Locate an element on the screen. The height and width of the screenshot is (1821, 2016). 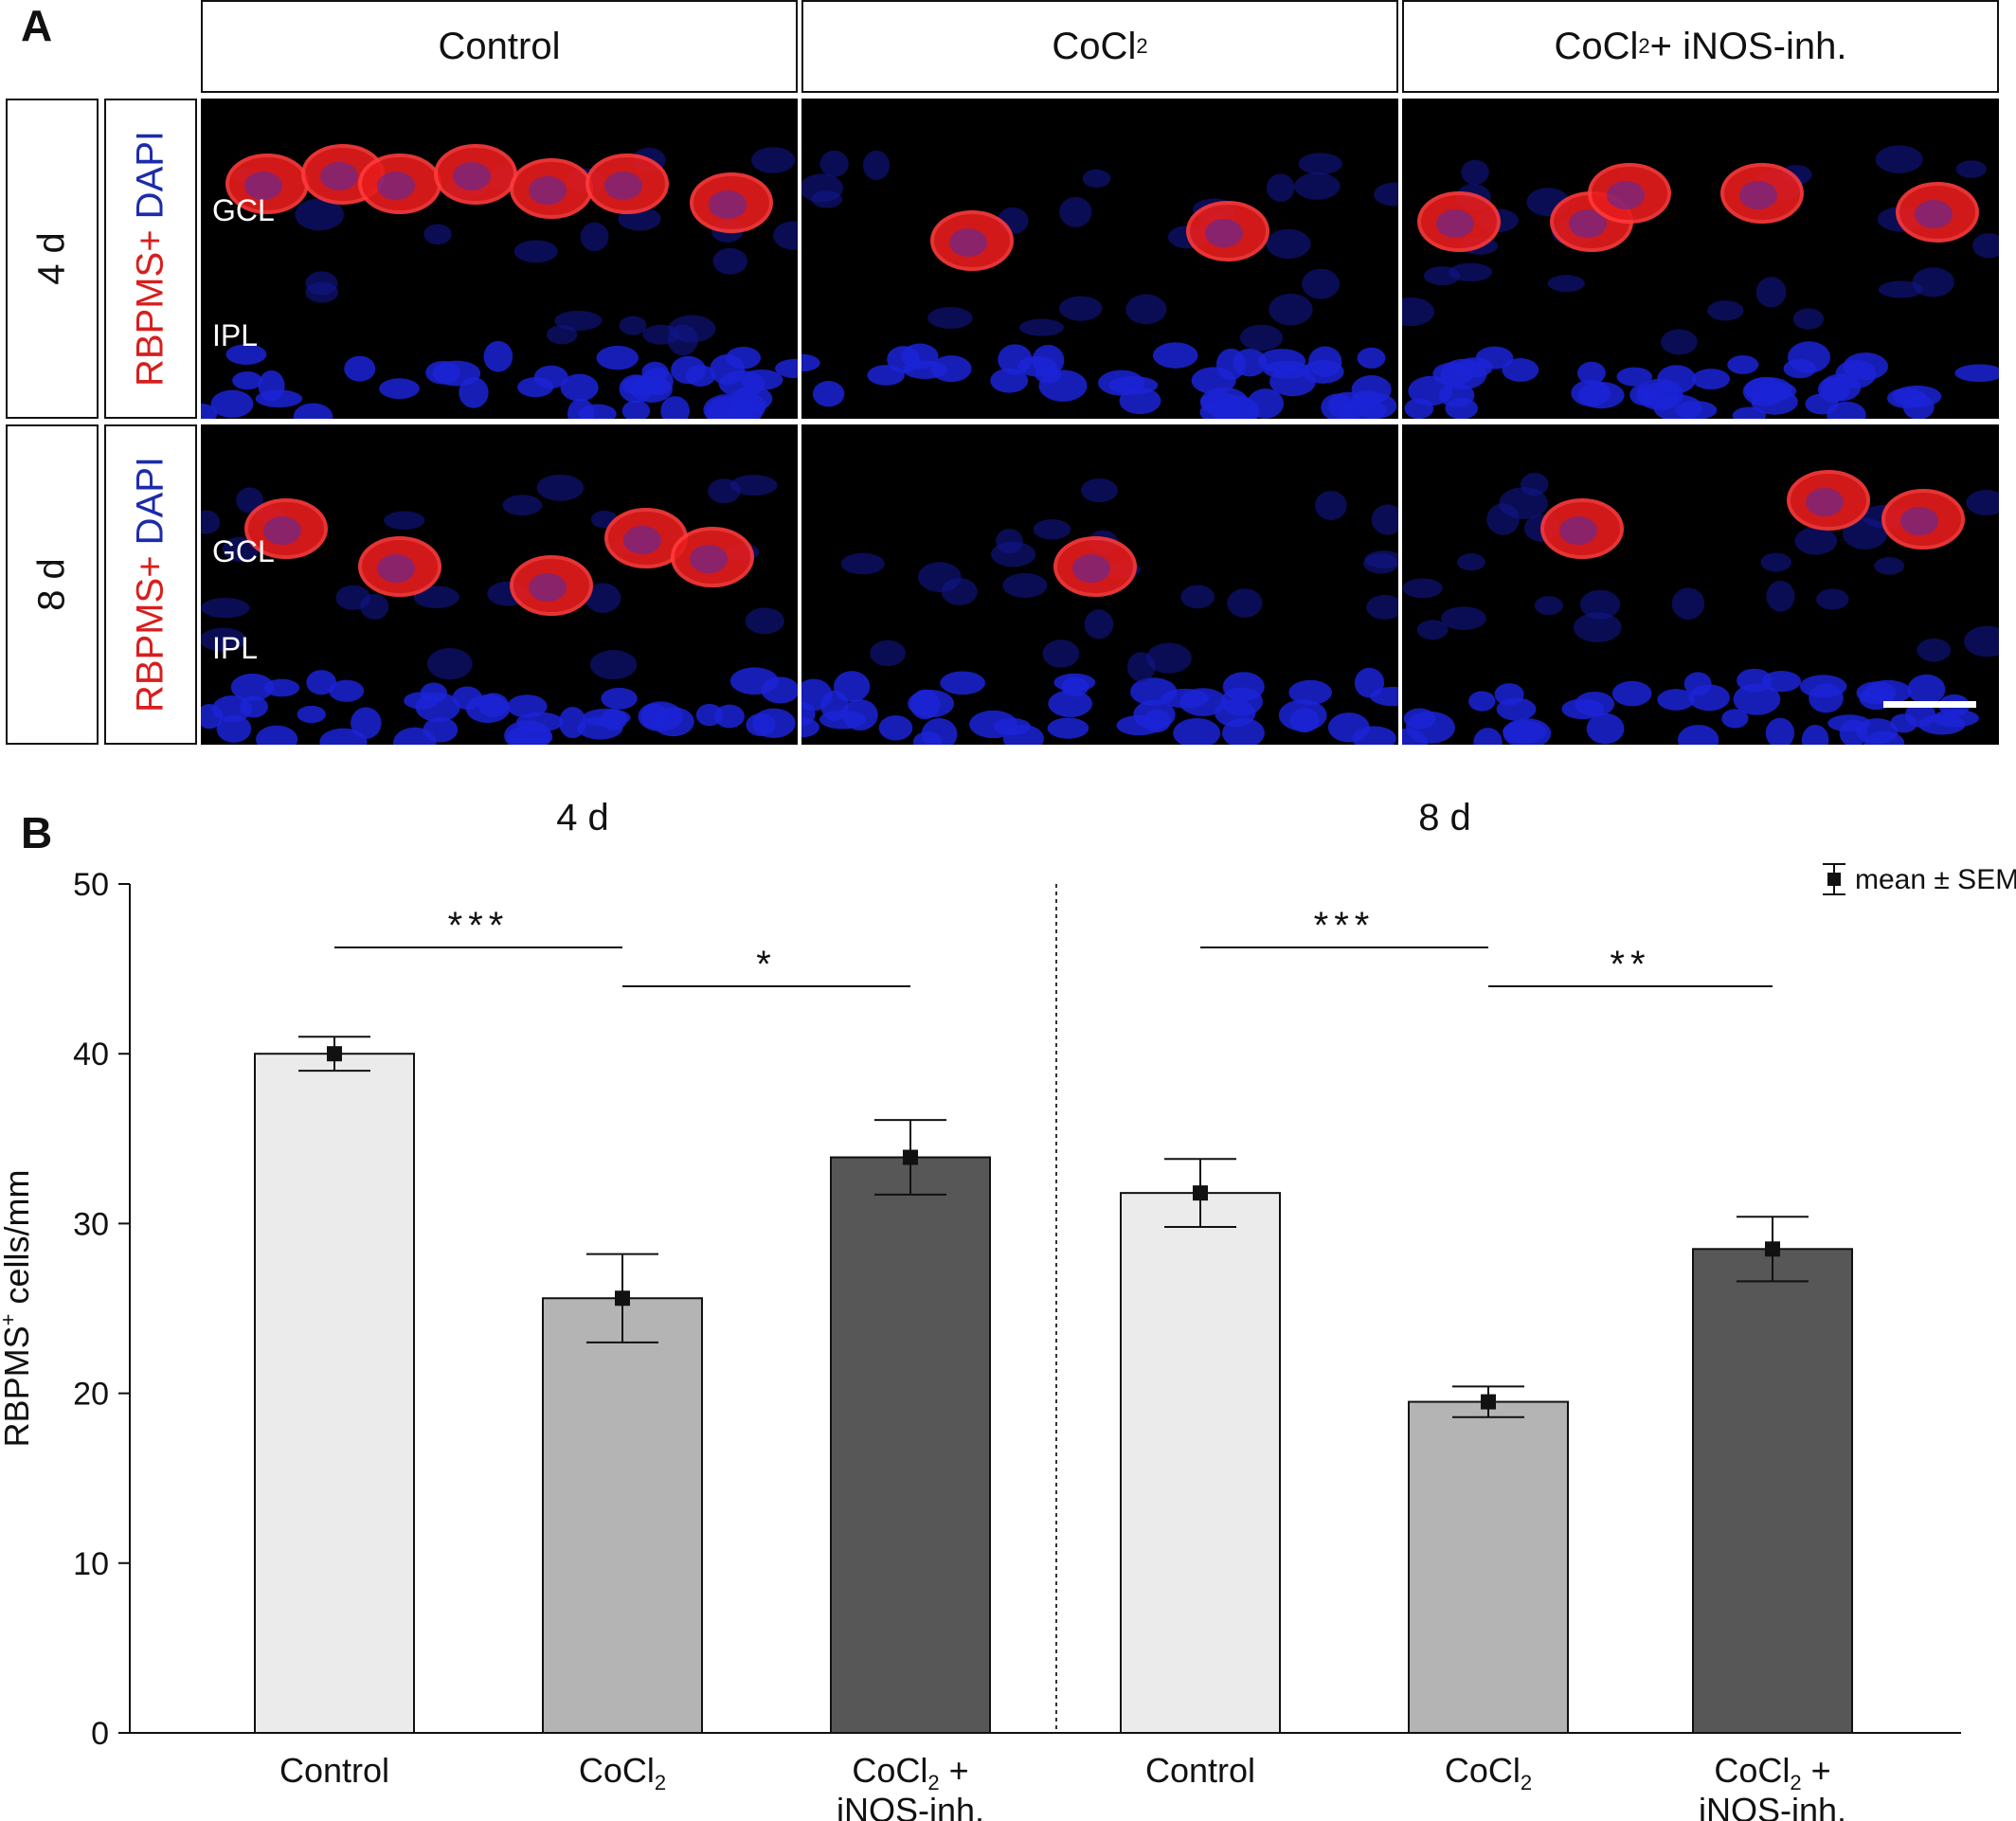
column-header-text: Control is located at coordinates (499, 46).